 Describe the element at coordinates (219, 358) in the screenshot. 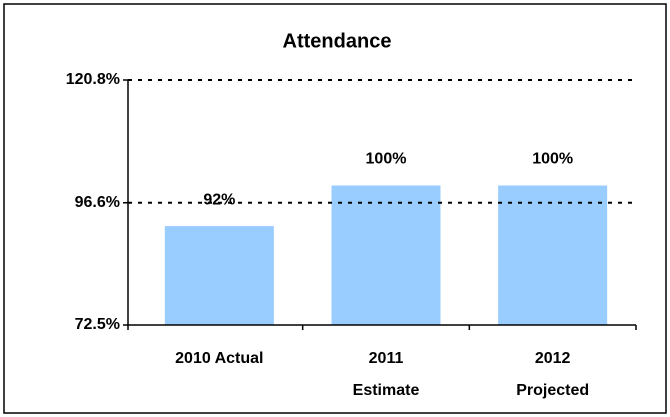

I see `x-tick-label: 2010 Actual` at that location.